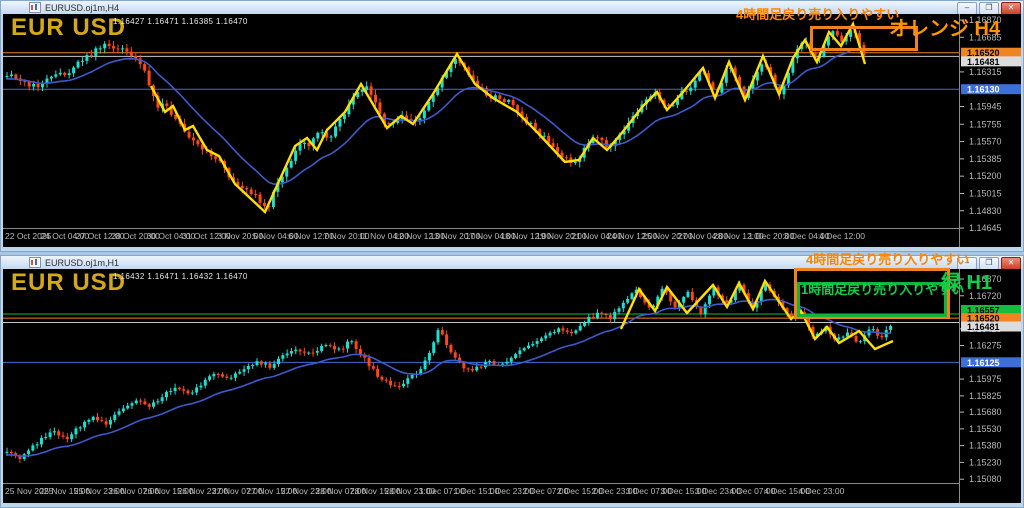 The image size is (1024, 508). Describe the element at coordinates (180, 21) in the screenshot. I see `ohlc-readout: 1.16427 1.16471 1.16385 1.16470` at that location.